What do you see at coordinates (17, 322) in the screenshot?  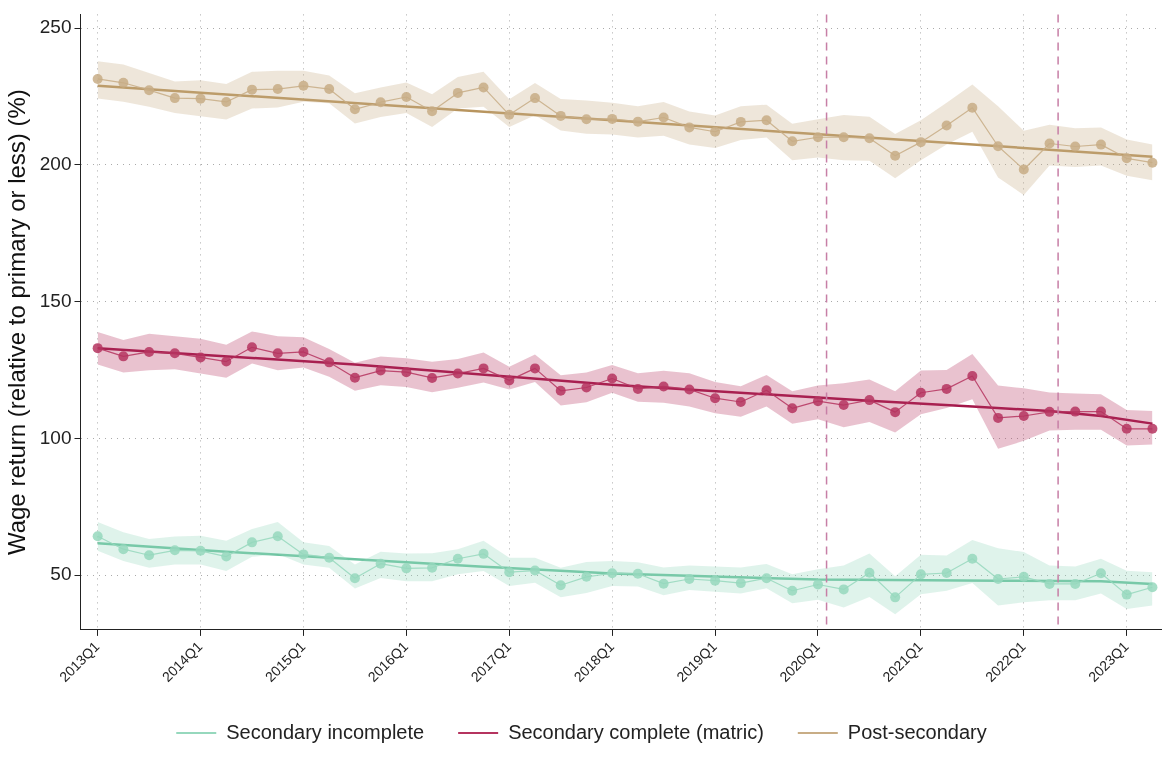 I see `y-axis-title: Wage return (relative to primary or less) (%)` at bounding box center [17, 322].